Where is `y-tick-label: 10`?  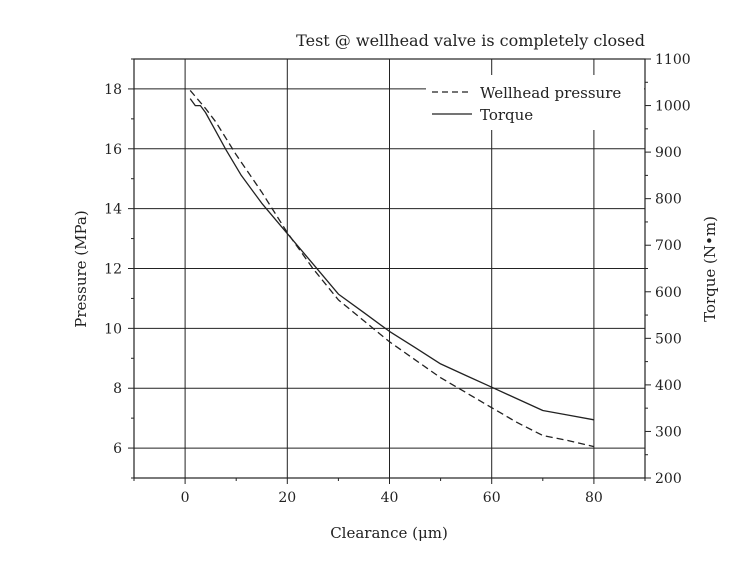 y-tick-label: 10 is located at coordinates (113, 329).